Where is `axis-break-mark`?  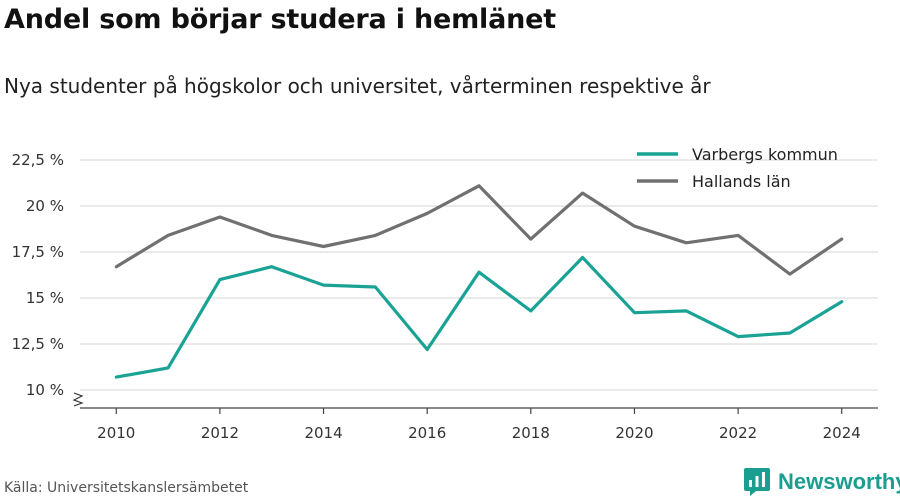
axis-break-mark is located at coordinates (78, 399).